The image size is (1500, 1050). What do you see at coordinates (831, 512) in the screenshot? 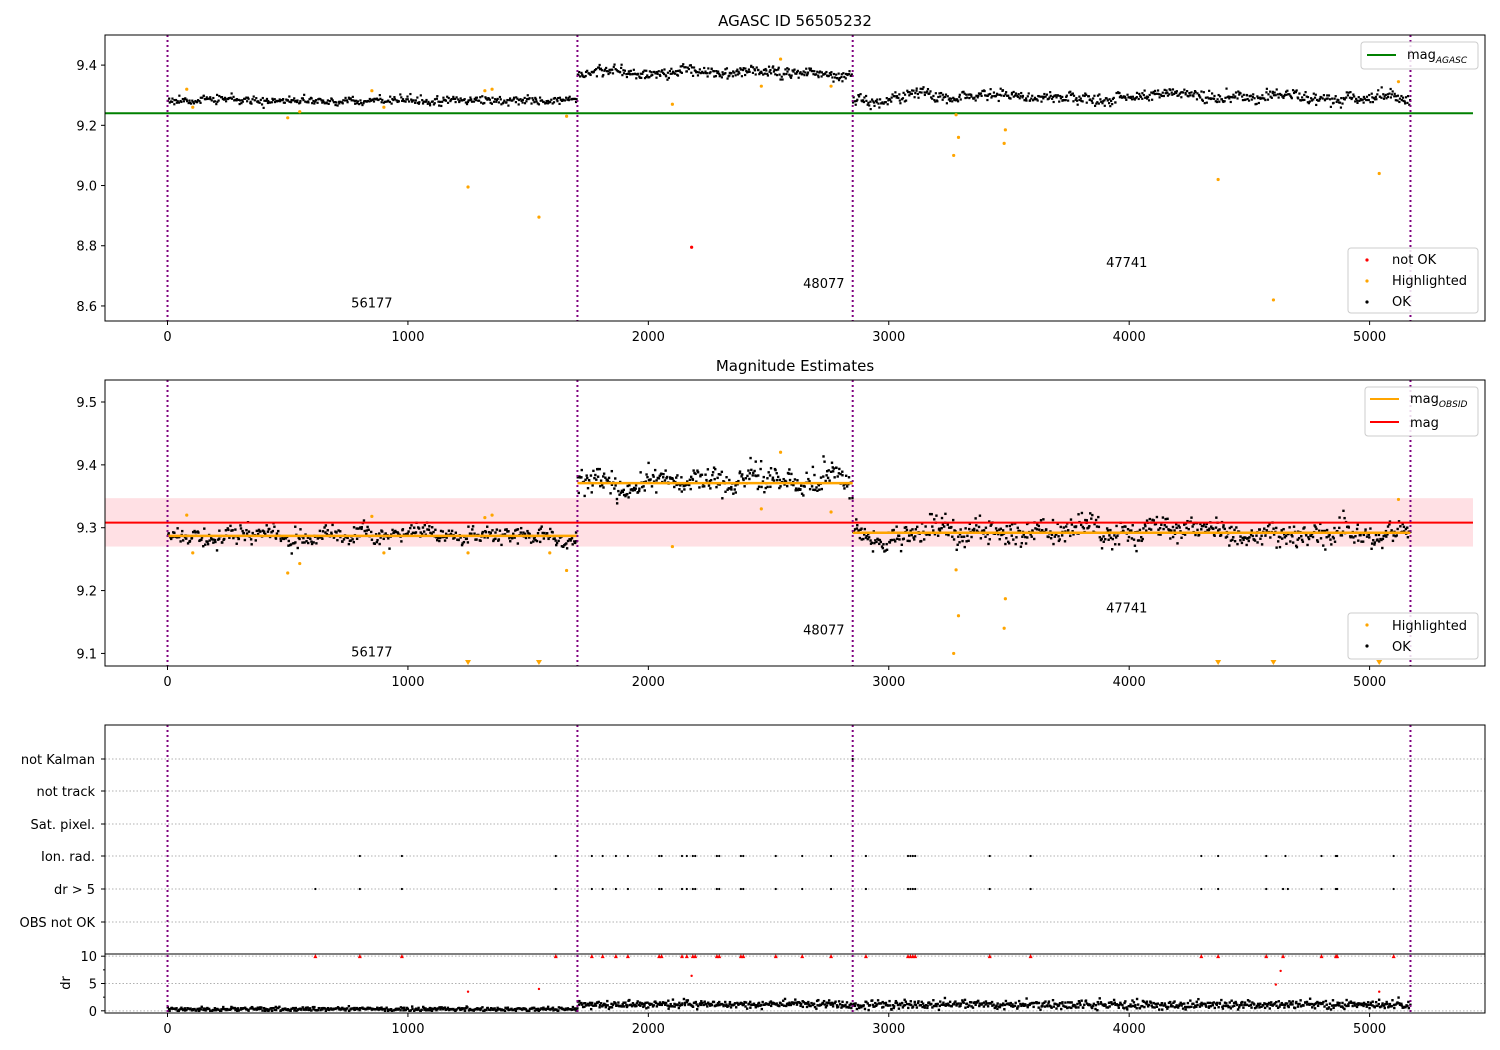
I see `highlighted-point` at bounding box center [831, 512].